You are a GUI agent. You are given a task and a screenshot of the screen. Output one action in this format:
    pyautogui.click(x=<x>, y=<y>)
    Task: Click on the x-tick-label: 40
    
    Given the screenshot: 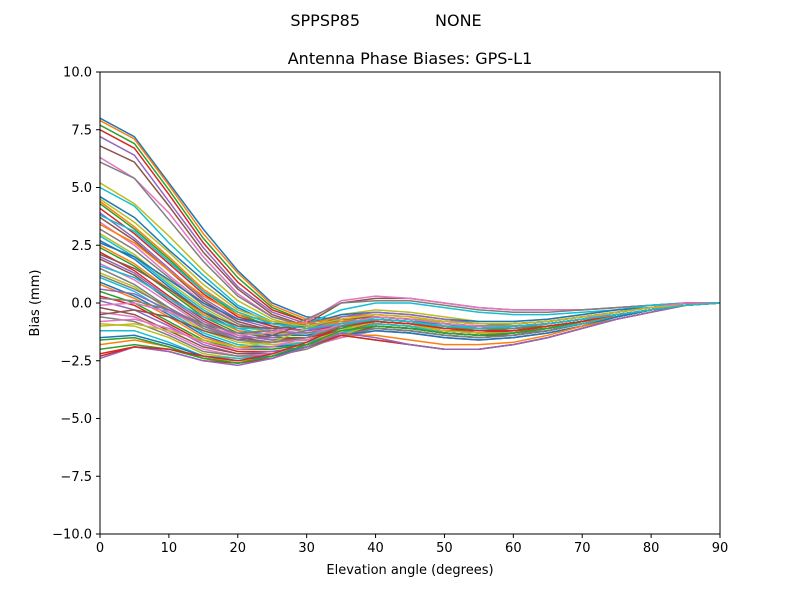 What is the action you would take?
    pyautogui.click(x=375, y=548)
    